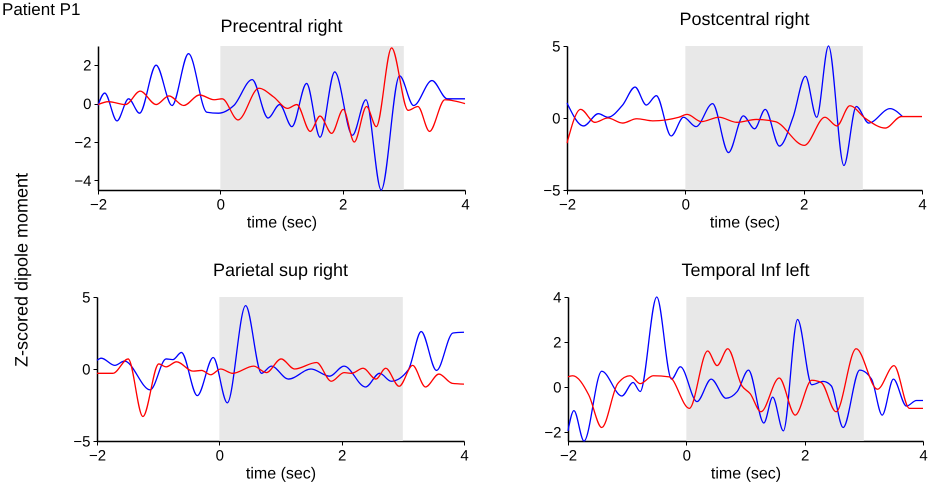  Describe the element at coordinates (557, 298) in the screenshot. I see `y-tick-label: 4` at that location.